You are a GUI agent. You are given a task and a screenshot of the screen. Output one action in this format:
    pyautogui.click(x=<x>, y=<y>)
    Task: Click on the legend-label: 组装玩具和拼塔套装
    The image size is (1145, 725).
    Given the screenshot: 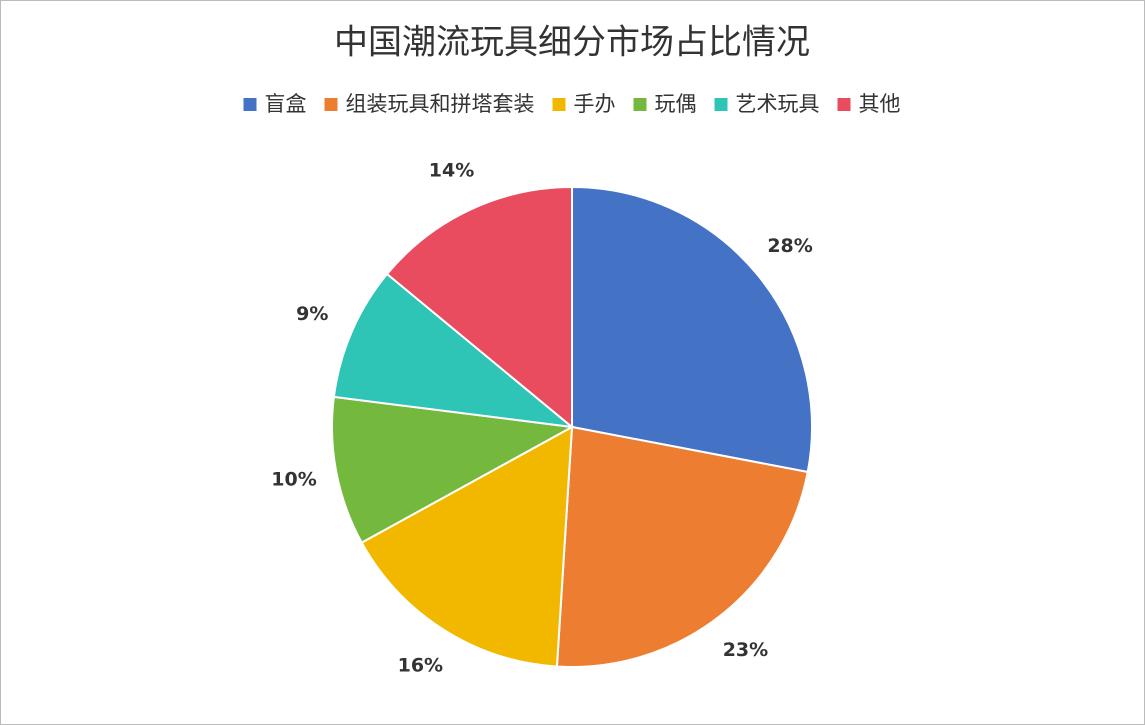 What is the action you would take?
    pyautogui.click(x=440, y=104)
    